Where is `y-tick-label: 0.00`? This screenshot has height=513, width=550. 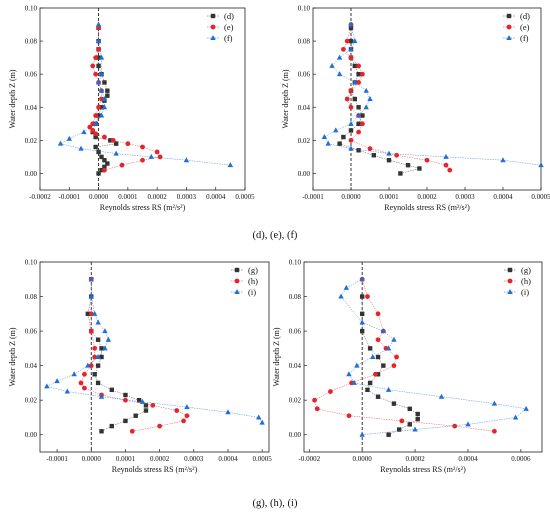
y-tick-label: 0.00 is located at coordinates (31, 174).